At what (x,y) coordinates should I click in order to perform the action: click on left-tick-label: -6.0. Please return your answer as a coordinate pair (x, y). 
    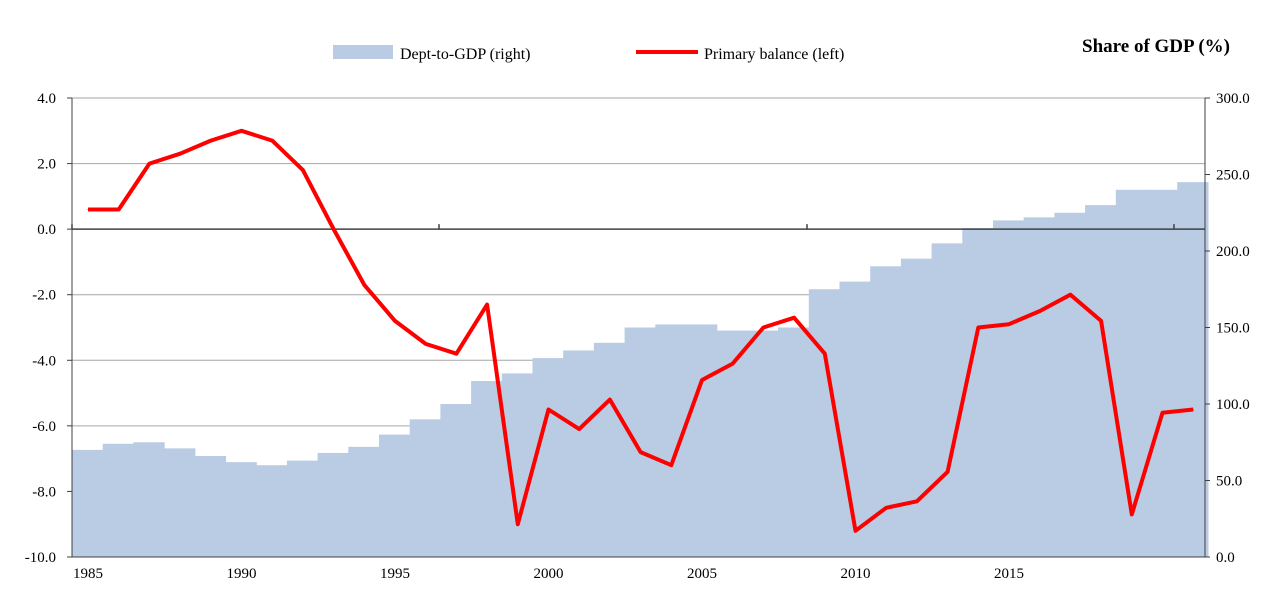
    Looking at the image, I should click on (44, 427).